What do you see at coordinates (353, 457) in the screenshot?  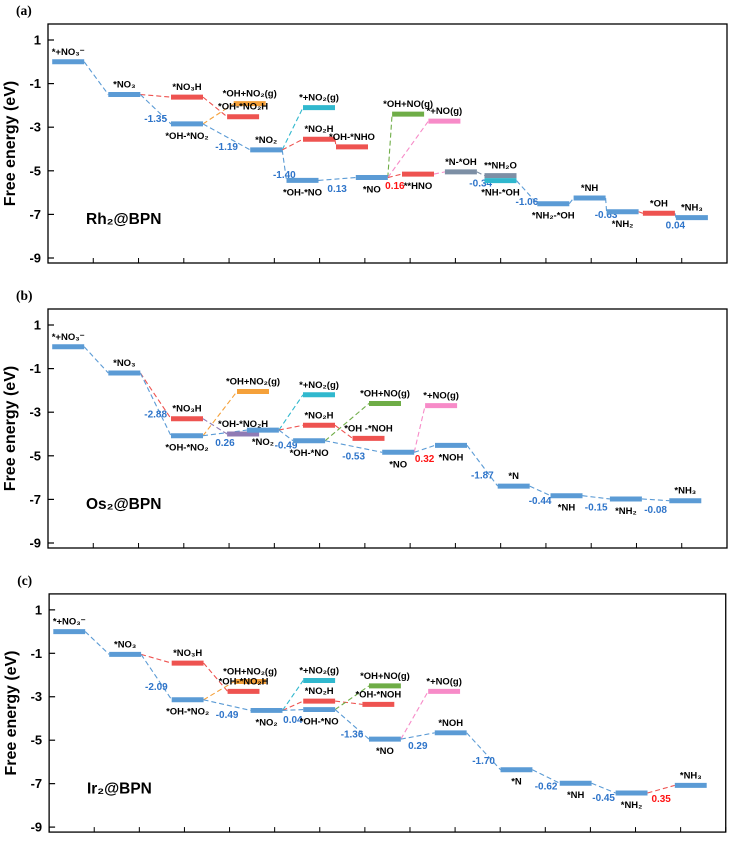 I see `delta-g-label: -0.53` at bounding box center [353, 457].